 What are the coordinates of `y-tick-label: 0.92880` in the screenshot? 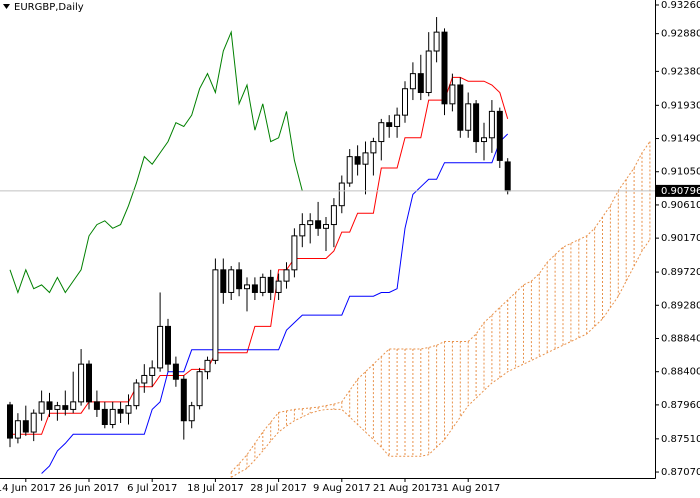 It's located at (680, 34).